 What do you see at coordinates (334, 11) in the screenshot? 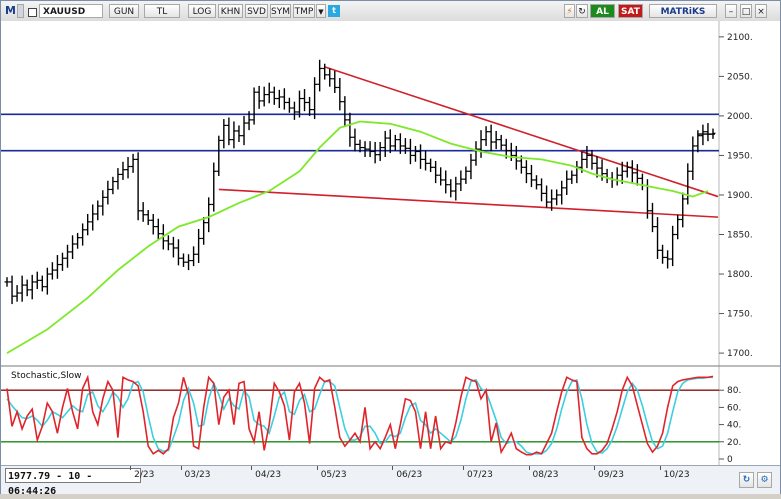
I see `twitter-icon: t` at bounding box center [334, 11].